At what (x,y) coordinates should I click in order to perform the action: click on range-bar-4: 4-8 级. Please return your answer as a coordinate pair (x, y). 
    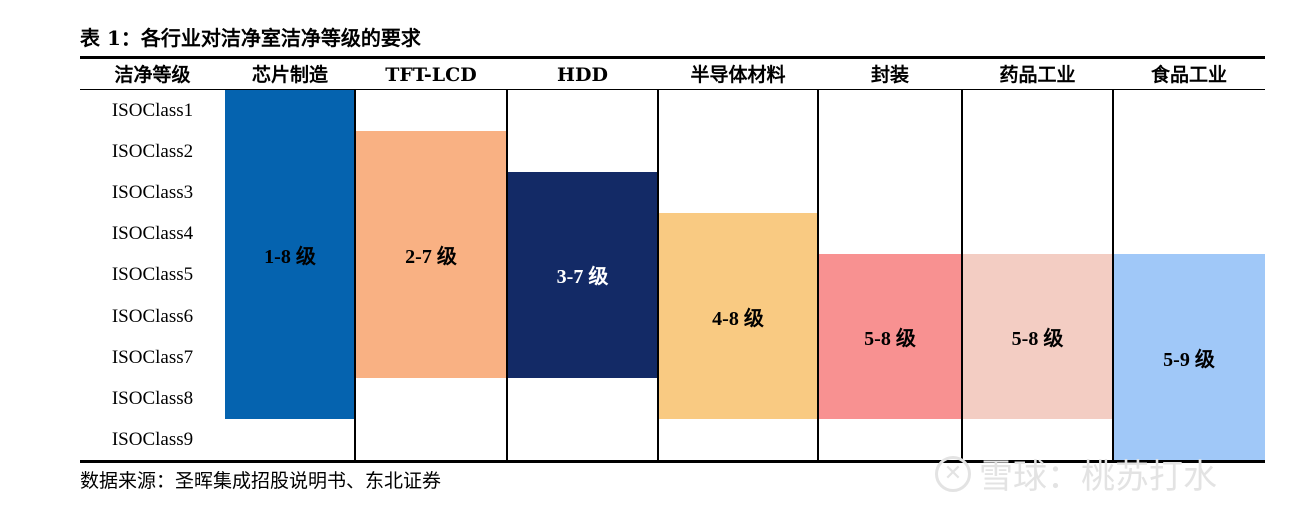
    Looking at the image, I should click on (738, 316).